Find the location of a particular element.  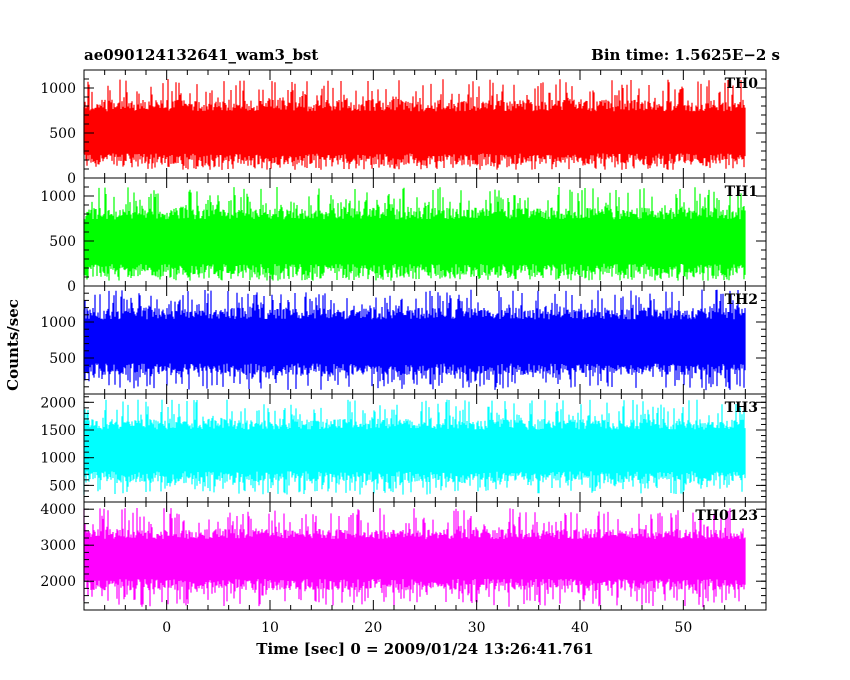

x-tick-label: 30 is located at coordinates (477, 628).